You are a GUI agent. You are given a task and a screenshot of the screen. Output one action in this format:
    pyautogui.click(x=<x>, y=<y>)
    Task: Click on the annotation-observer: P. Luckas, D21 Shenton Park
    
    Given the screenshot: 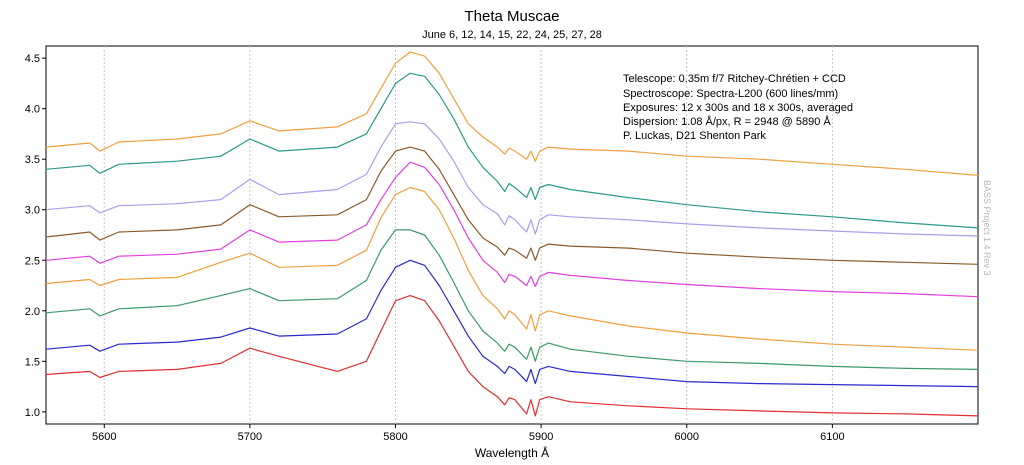 What is the action you would take?
    pyautogui.click(x=694, y=136)
    